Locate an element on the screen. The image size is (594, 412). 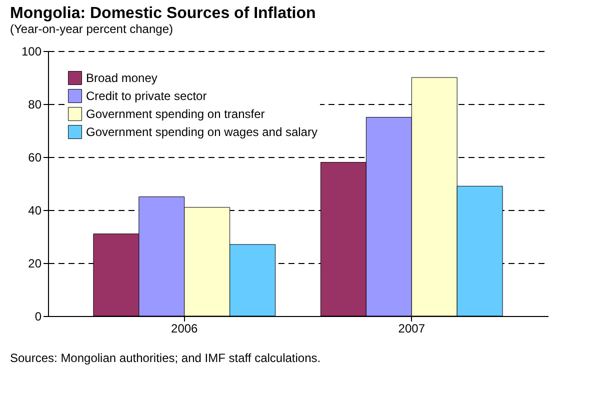
legend-label: Broad money is located at coordinates (122, 78).